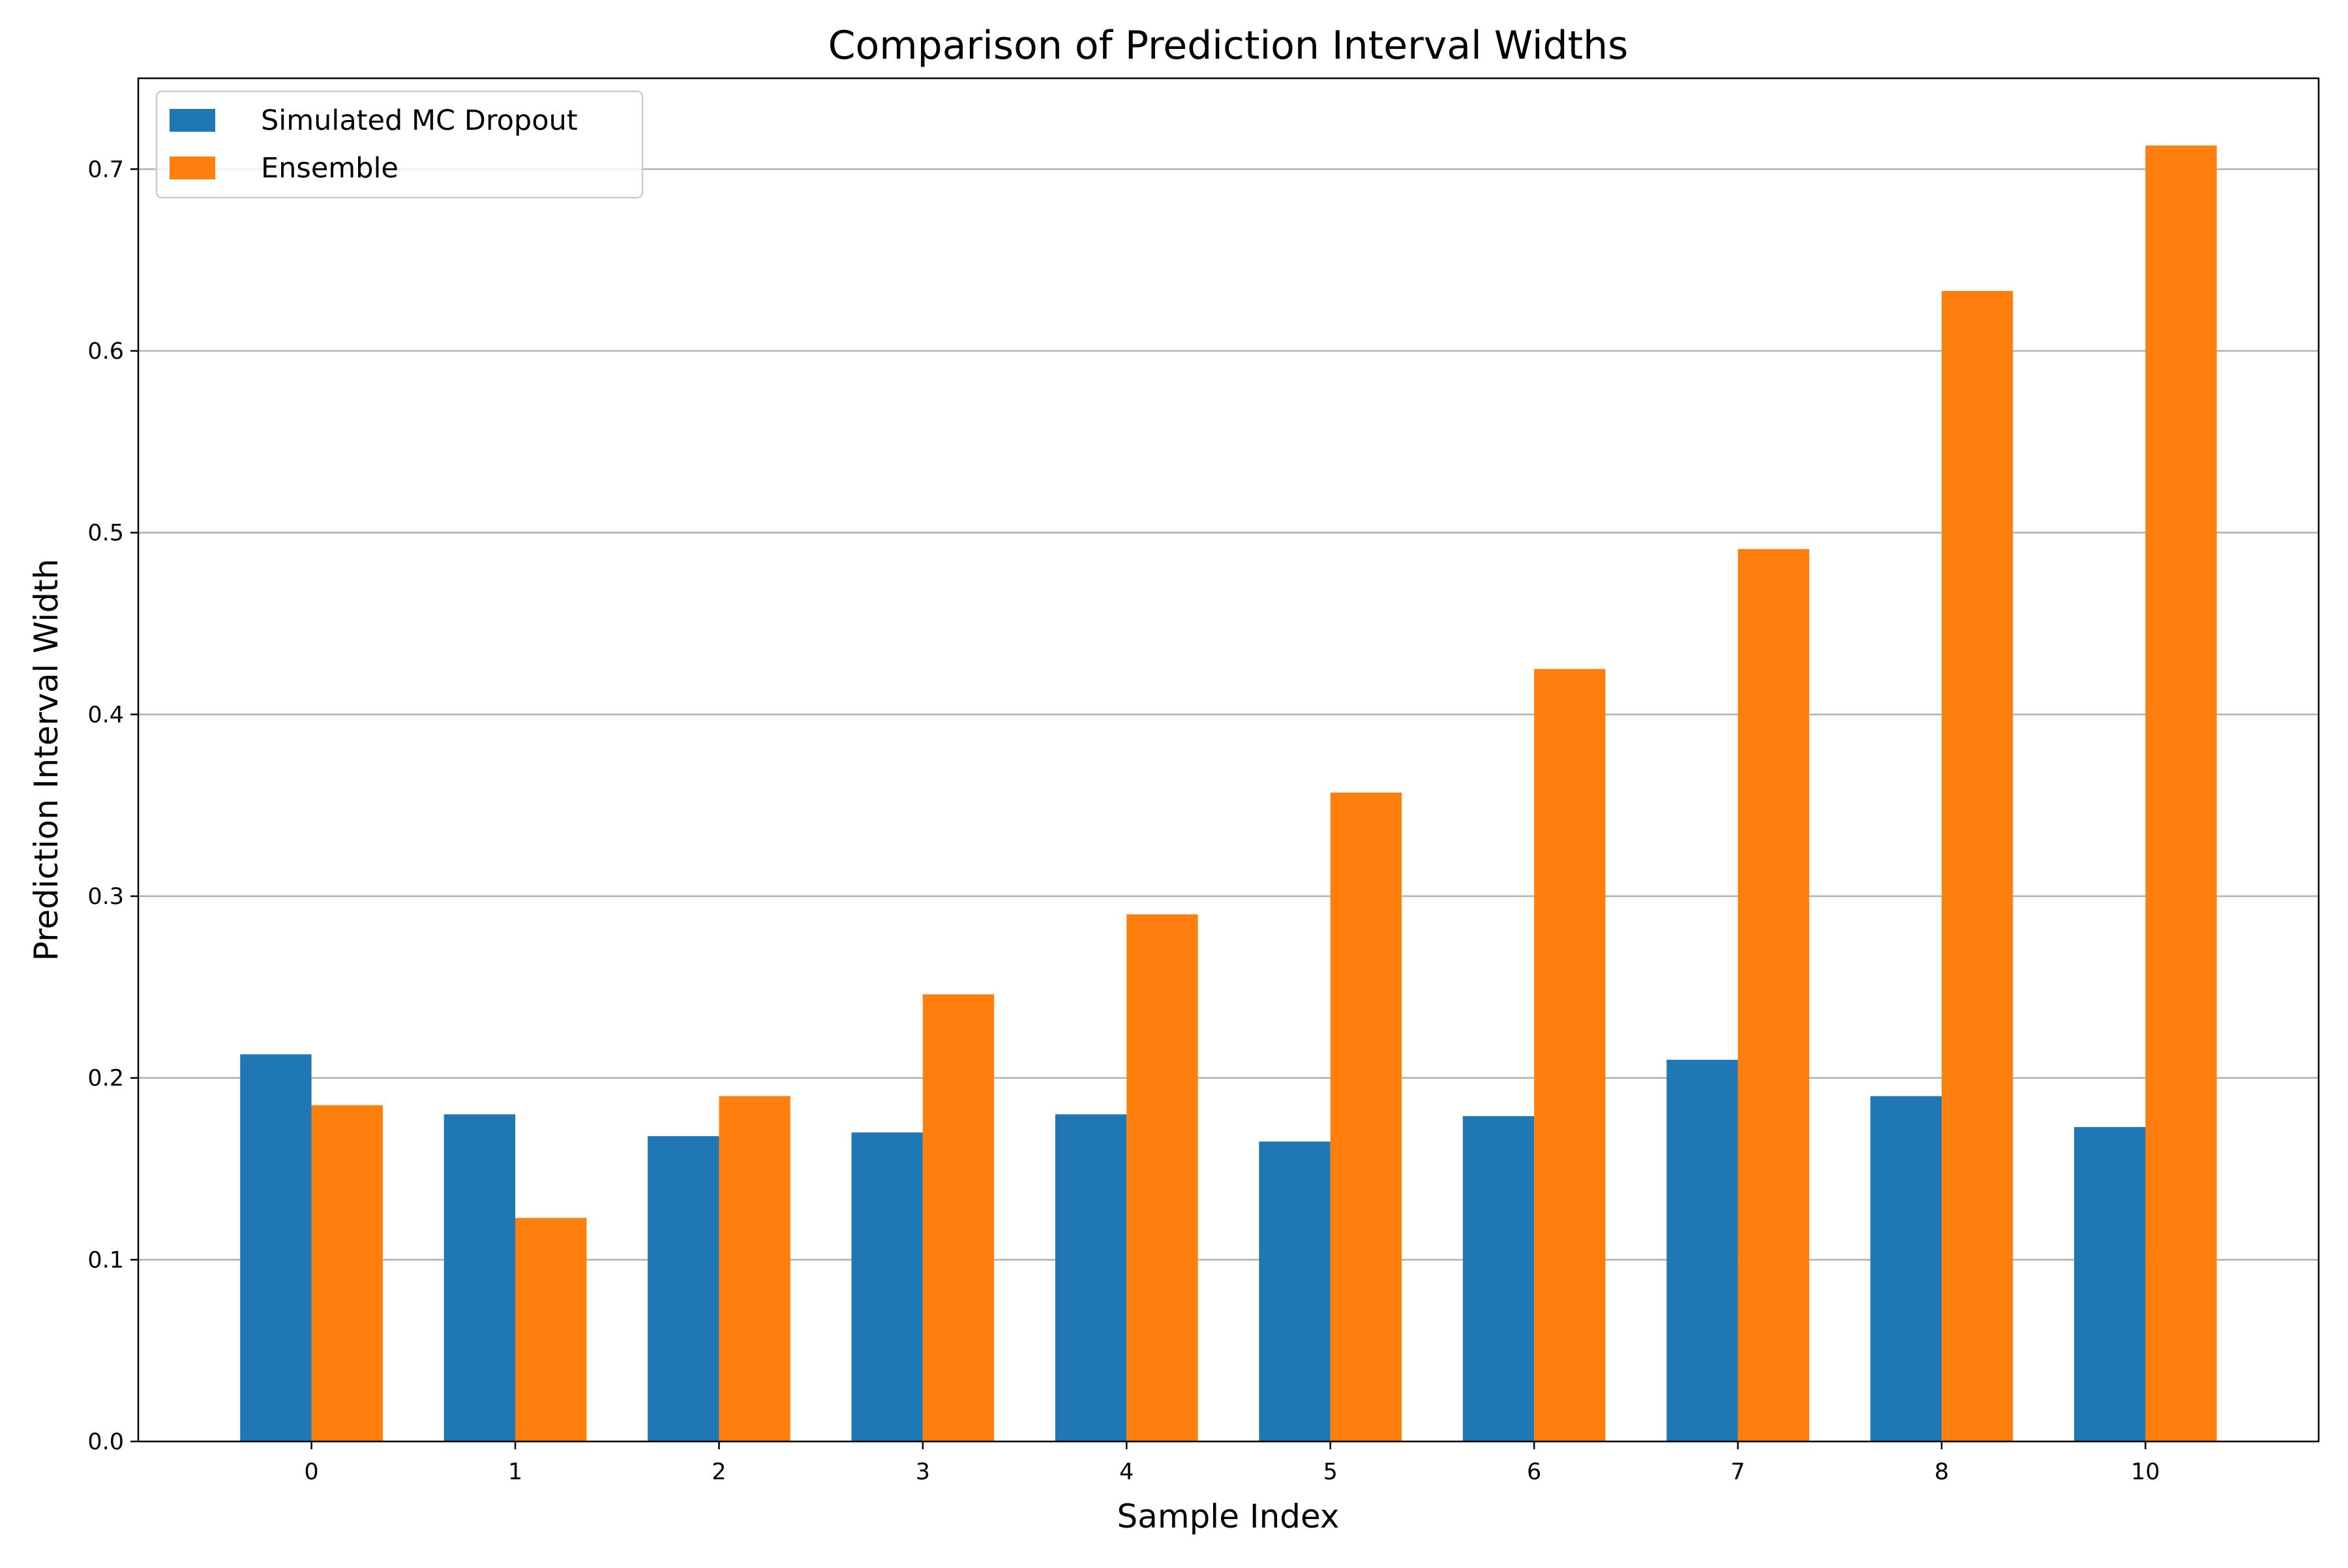 The image size is (2348, 1568). I want to click on legend-label-ensemble: Ensemble, so click(330, 168).